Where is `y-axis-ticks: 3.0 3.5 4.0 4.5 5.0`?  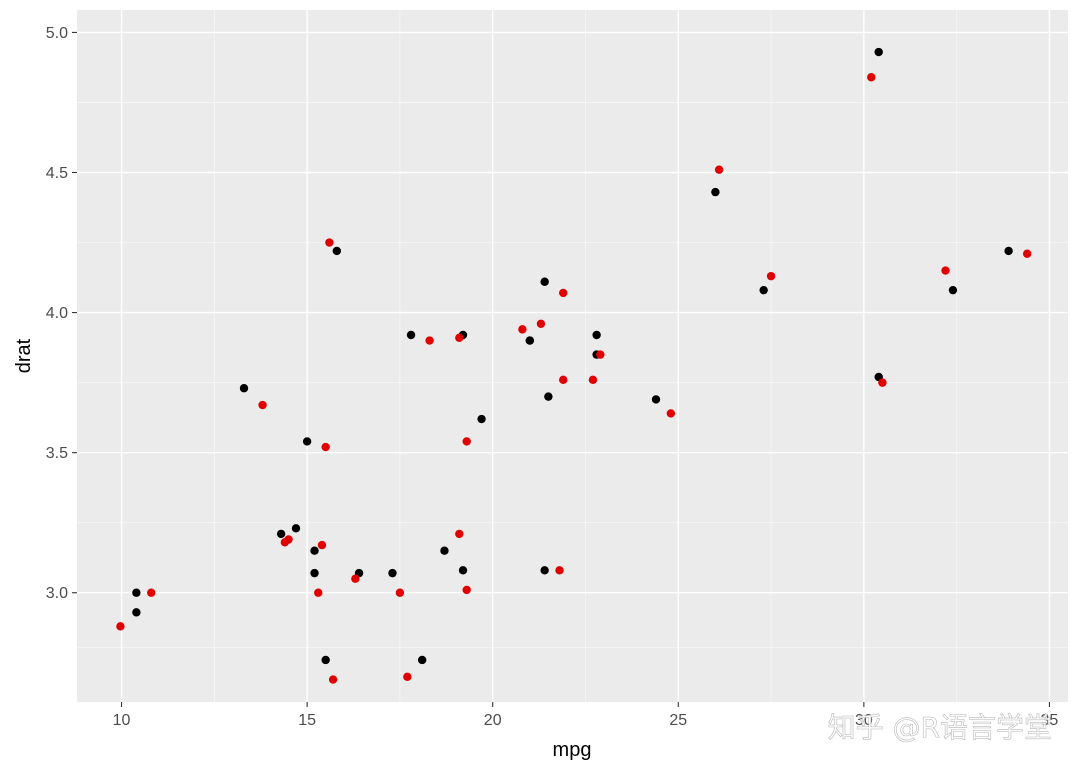
y-axis-ticks: 3.0 3.5 4.0 4.5 5.0 is located at coordinates (61, 313).